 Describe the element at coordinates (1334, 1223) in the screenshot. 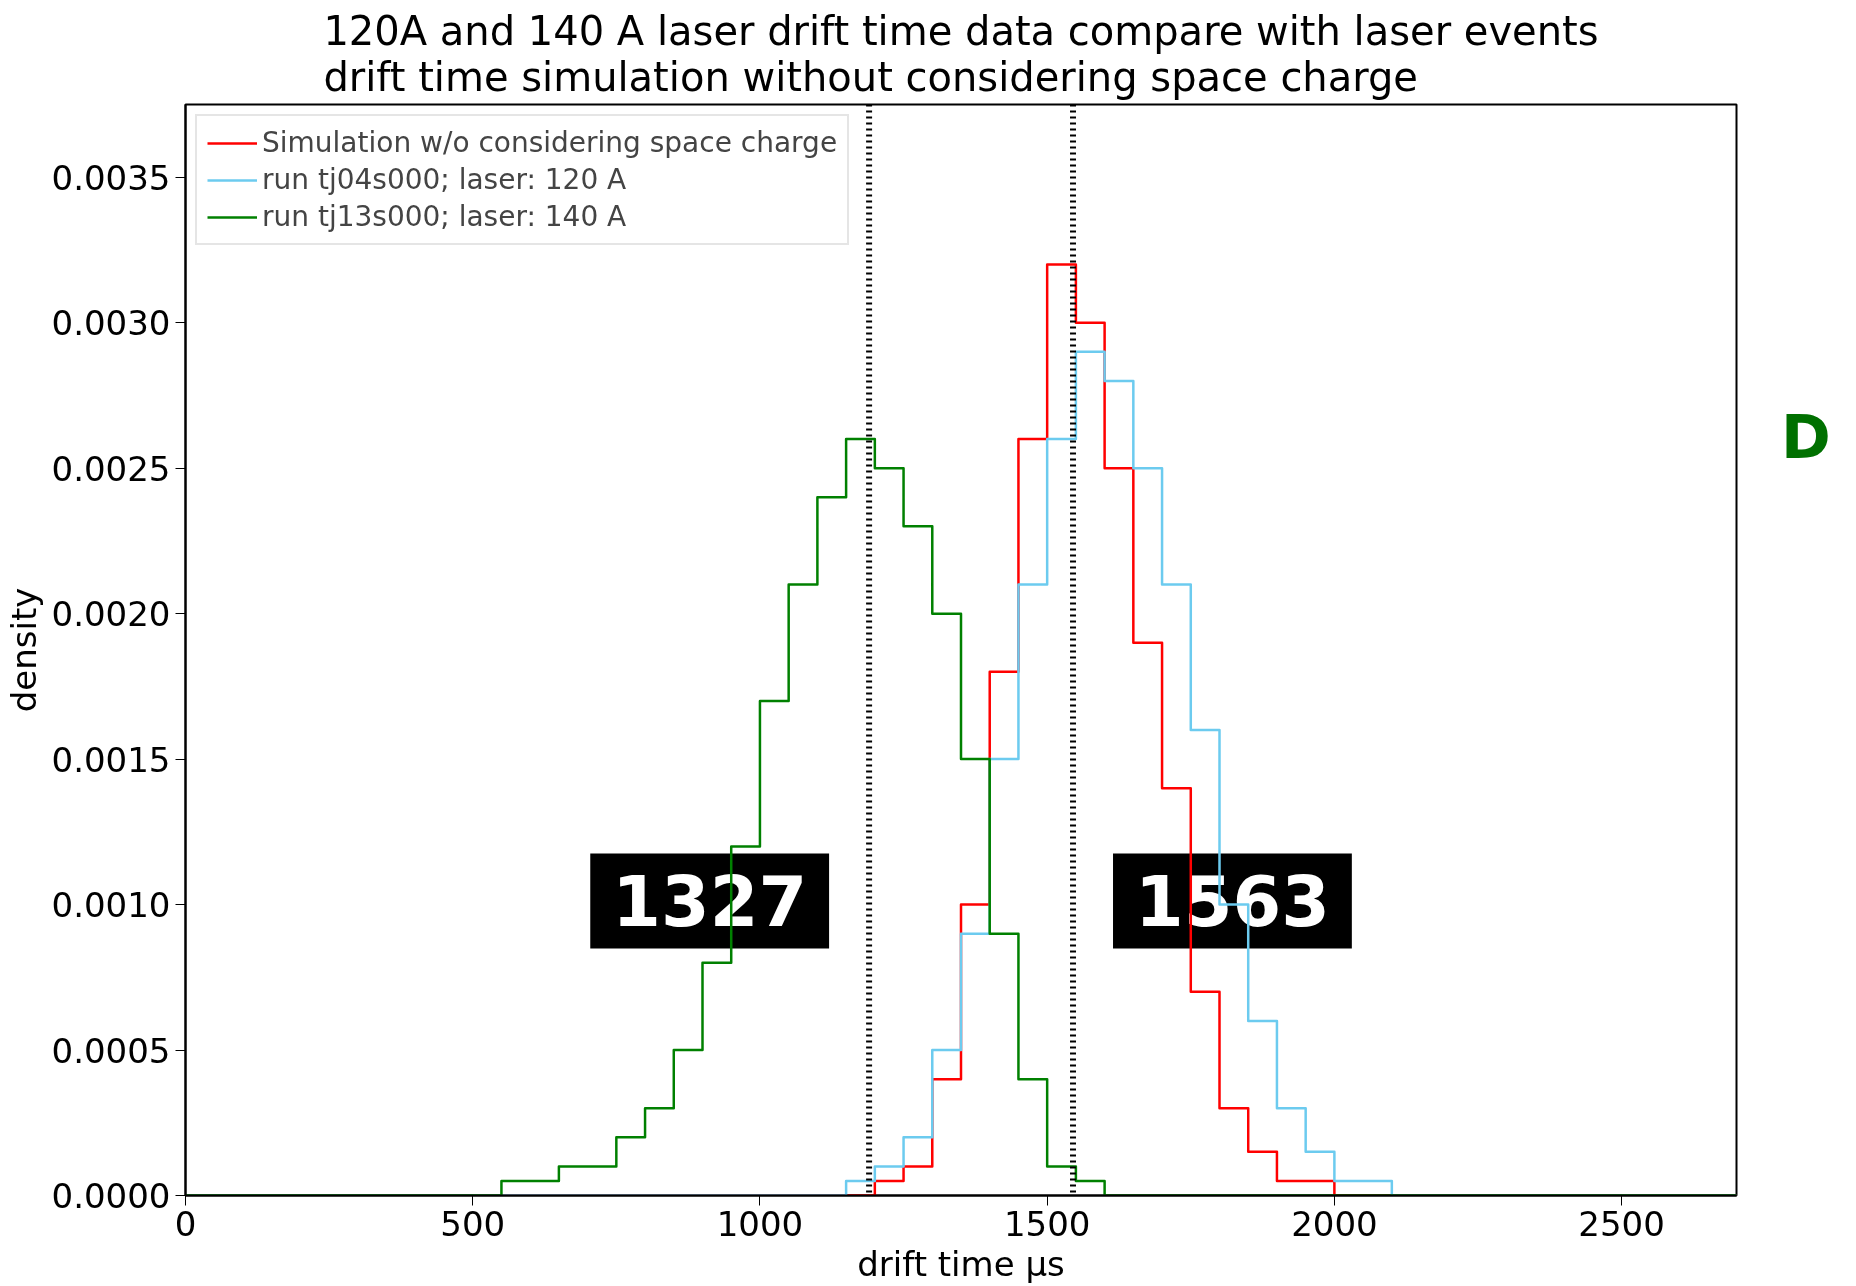

I see `x-tick-label: 2000` at that location.